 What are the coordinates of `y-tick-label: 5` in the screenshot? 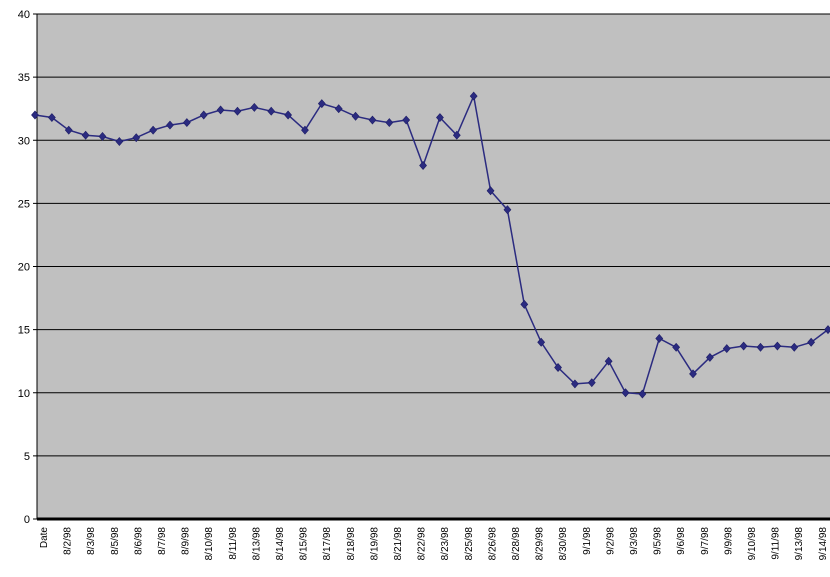 It's located at (27, 457).